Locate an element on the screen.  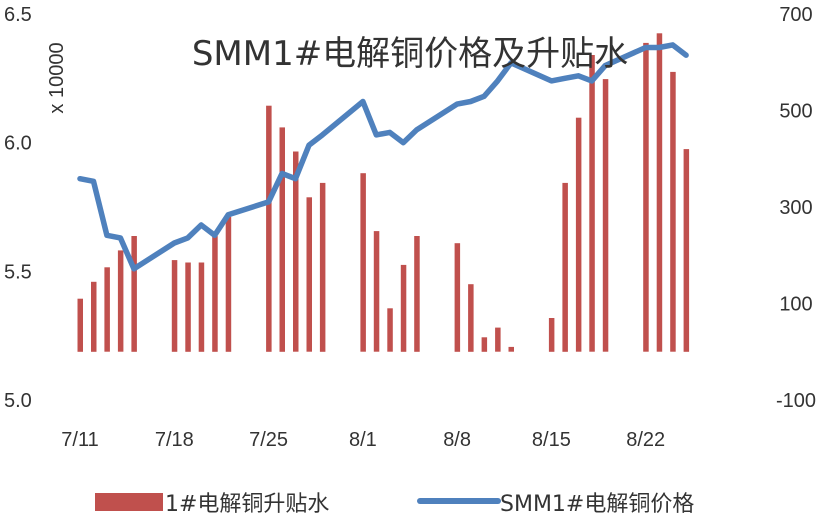
legend-bar-swatch is located at coordinates (129, 502).